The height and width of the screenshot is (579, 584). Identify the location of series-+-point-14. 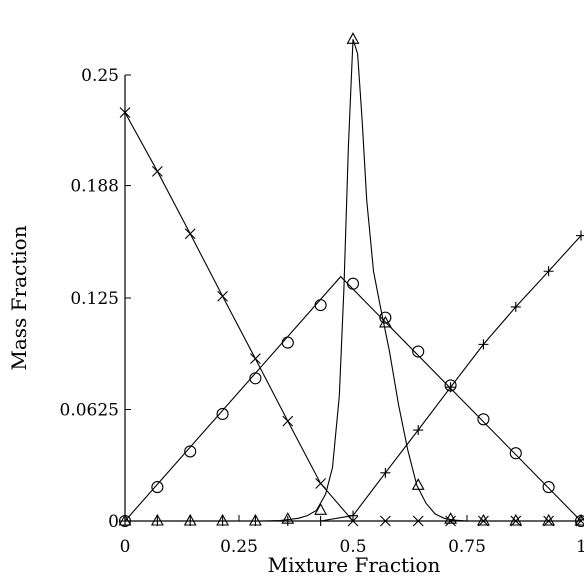
(580, 235).